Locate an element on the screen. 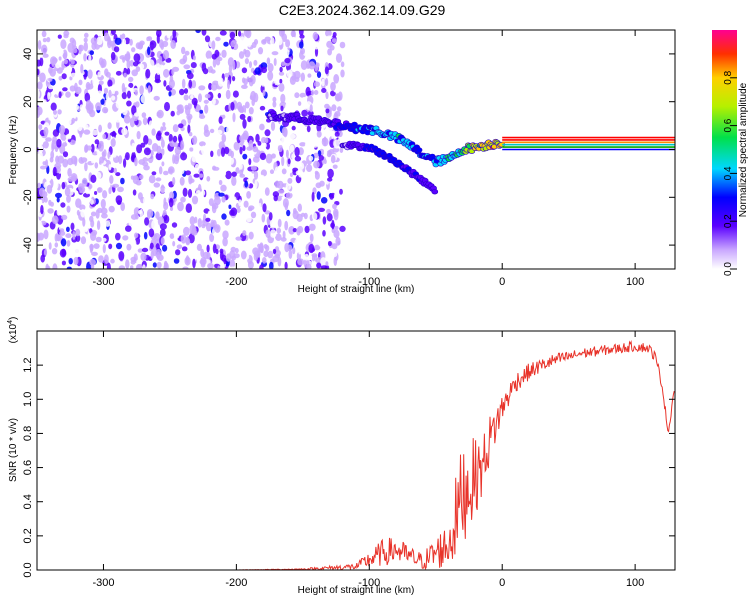 Image resolution: width=750 pixels, height=600 pixels. y-tick-label: 20 is located at coordinates (28, 102).